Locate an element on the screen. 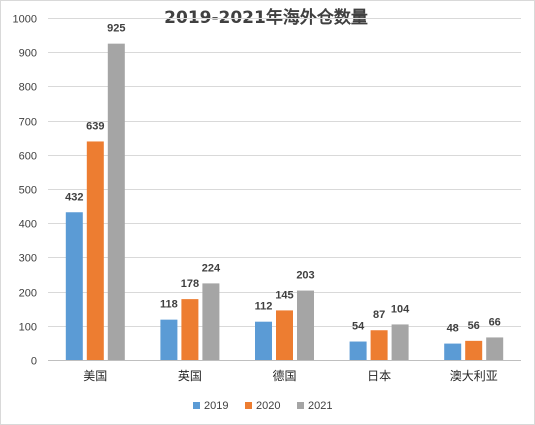 This screenshot has width=535, height=425. y-tick-label: 1000 is located at coordinates (25, 20).